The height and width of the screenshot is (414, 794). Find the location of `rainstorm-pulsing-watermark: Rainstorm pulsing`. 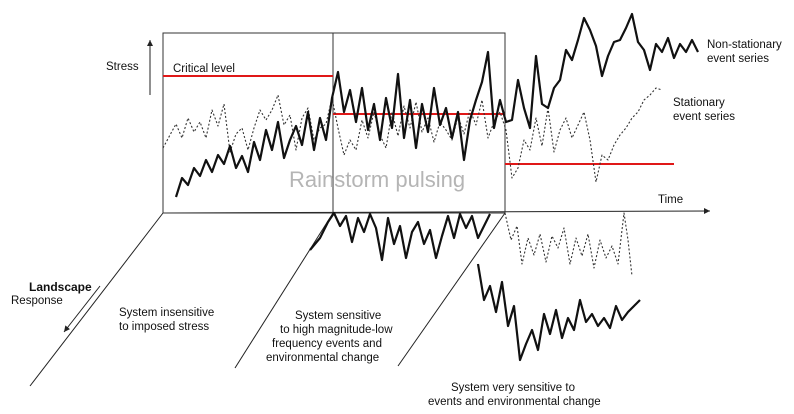

rainstorm-pulsing-watermark: Rainstorm pulsing is located at coordinates (377, 179).